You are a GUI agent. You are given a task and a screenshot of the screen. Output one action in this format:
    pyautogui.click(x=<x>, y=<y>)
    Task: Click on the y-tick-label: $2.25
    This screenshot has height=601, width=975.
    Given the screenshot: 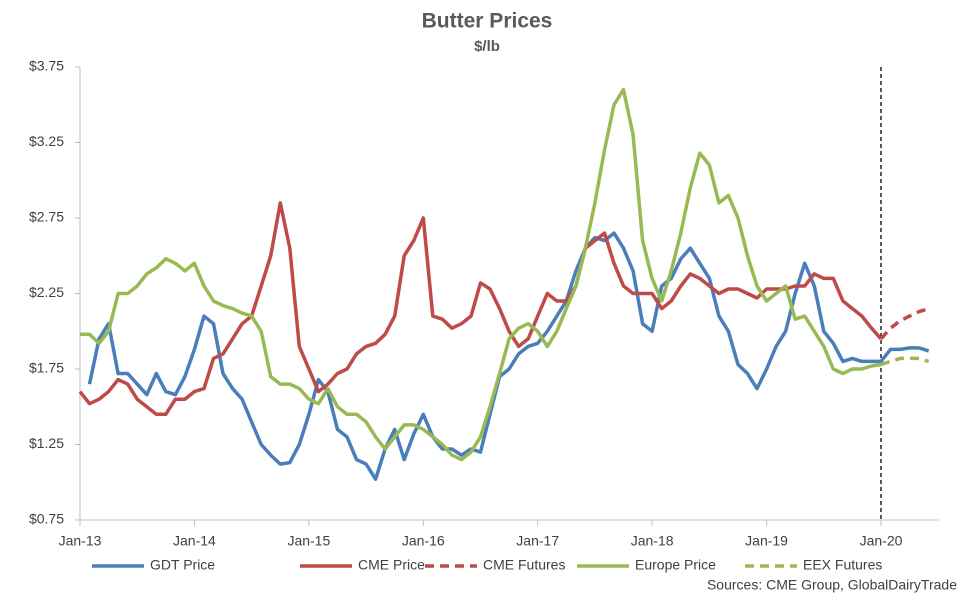 What is the action you would take?
    pyautogui.click(x=46, y=292)
    